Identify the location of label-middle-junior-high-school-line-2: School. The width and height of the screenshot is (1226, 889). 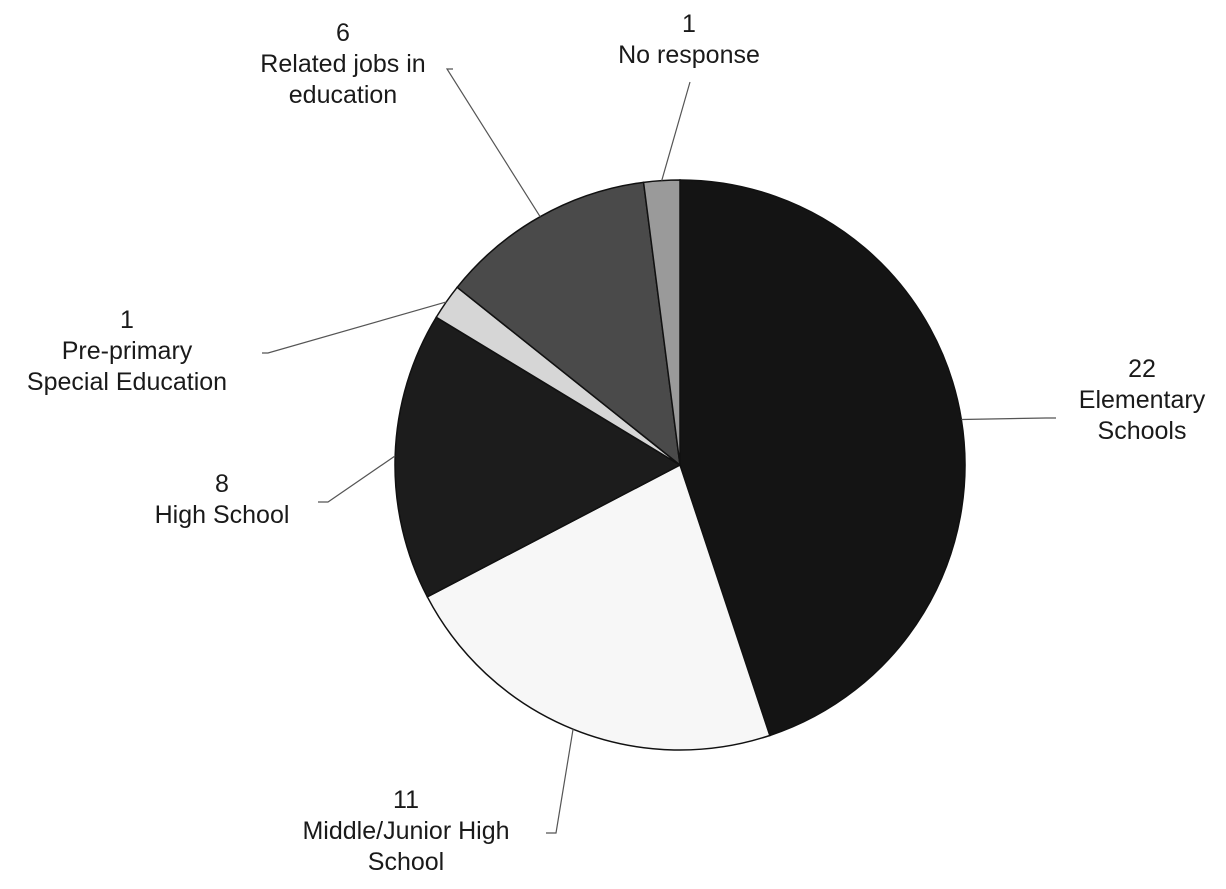
(406, 862).